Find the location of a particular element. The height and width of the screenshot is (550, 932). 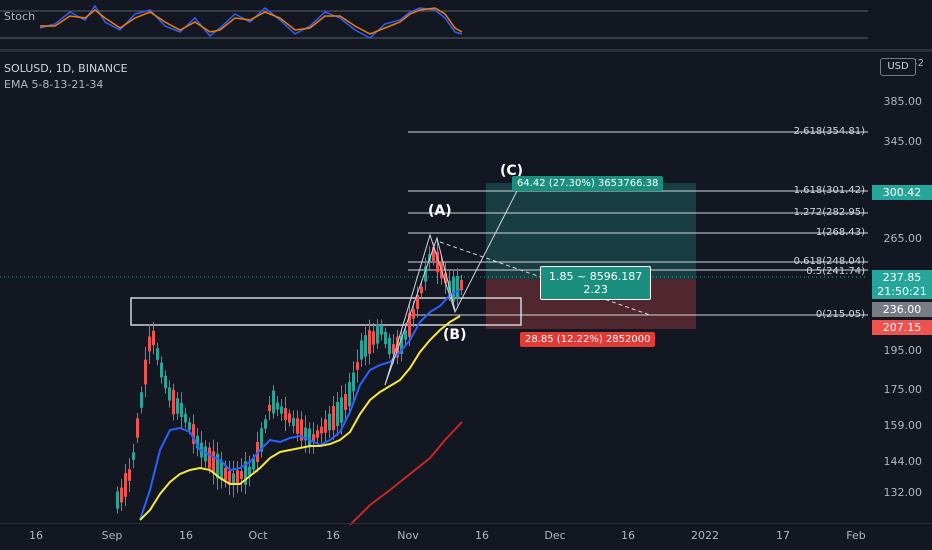

y-tick: 132.00 is located at coordinates (903, 492).